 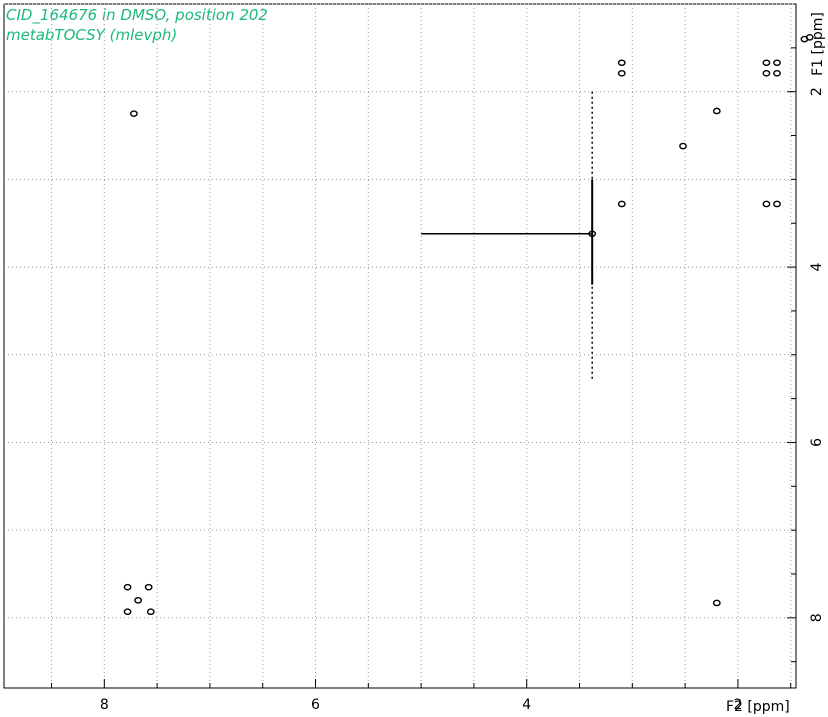 I want to click on x-tick-label: 6, so click(x=315, y=705).